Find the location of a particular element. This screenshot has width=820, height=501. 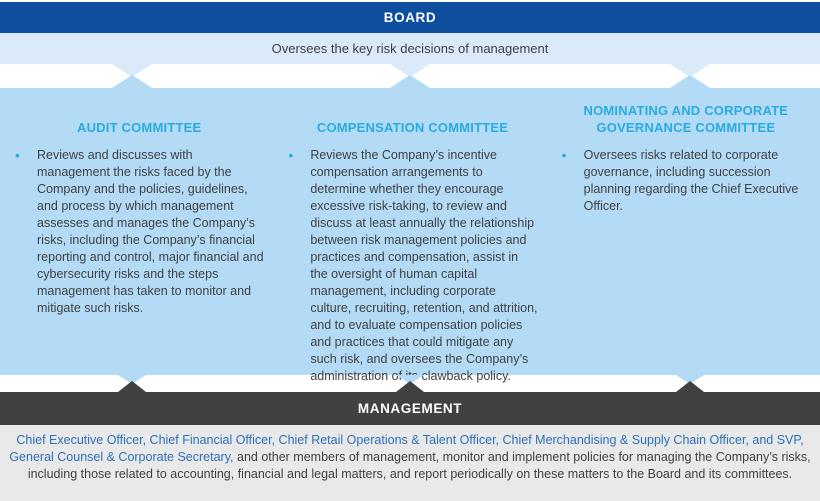

board-title: BOARD is located at coordinates (410, 17).